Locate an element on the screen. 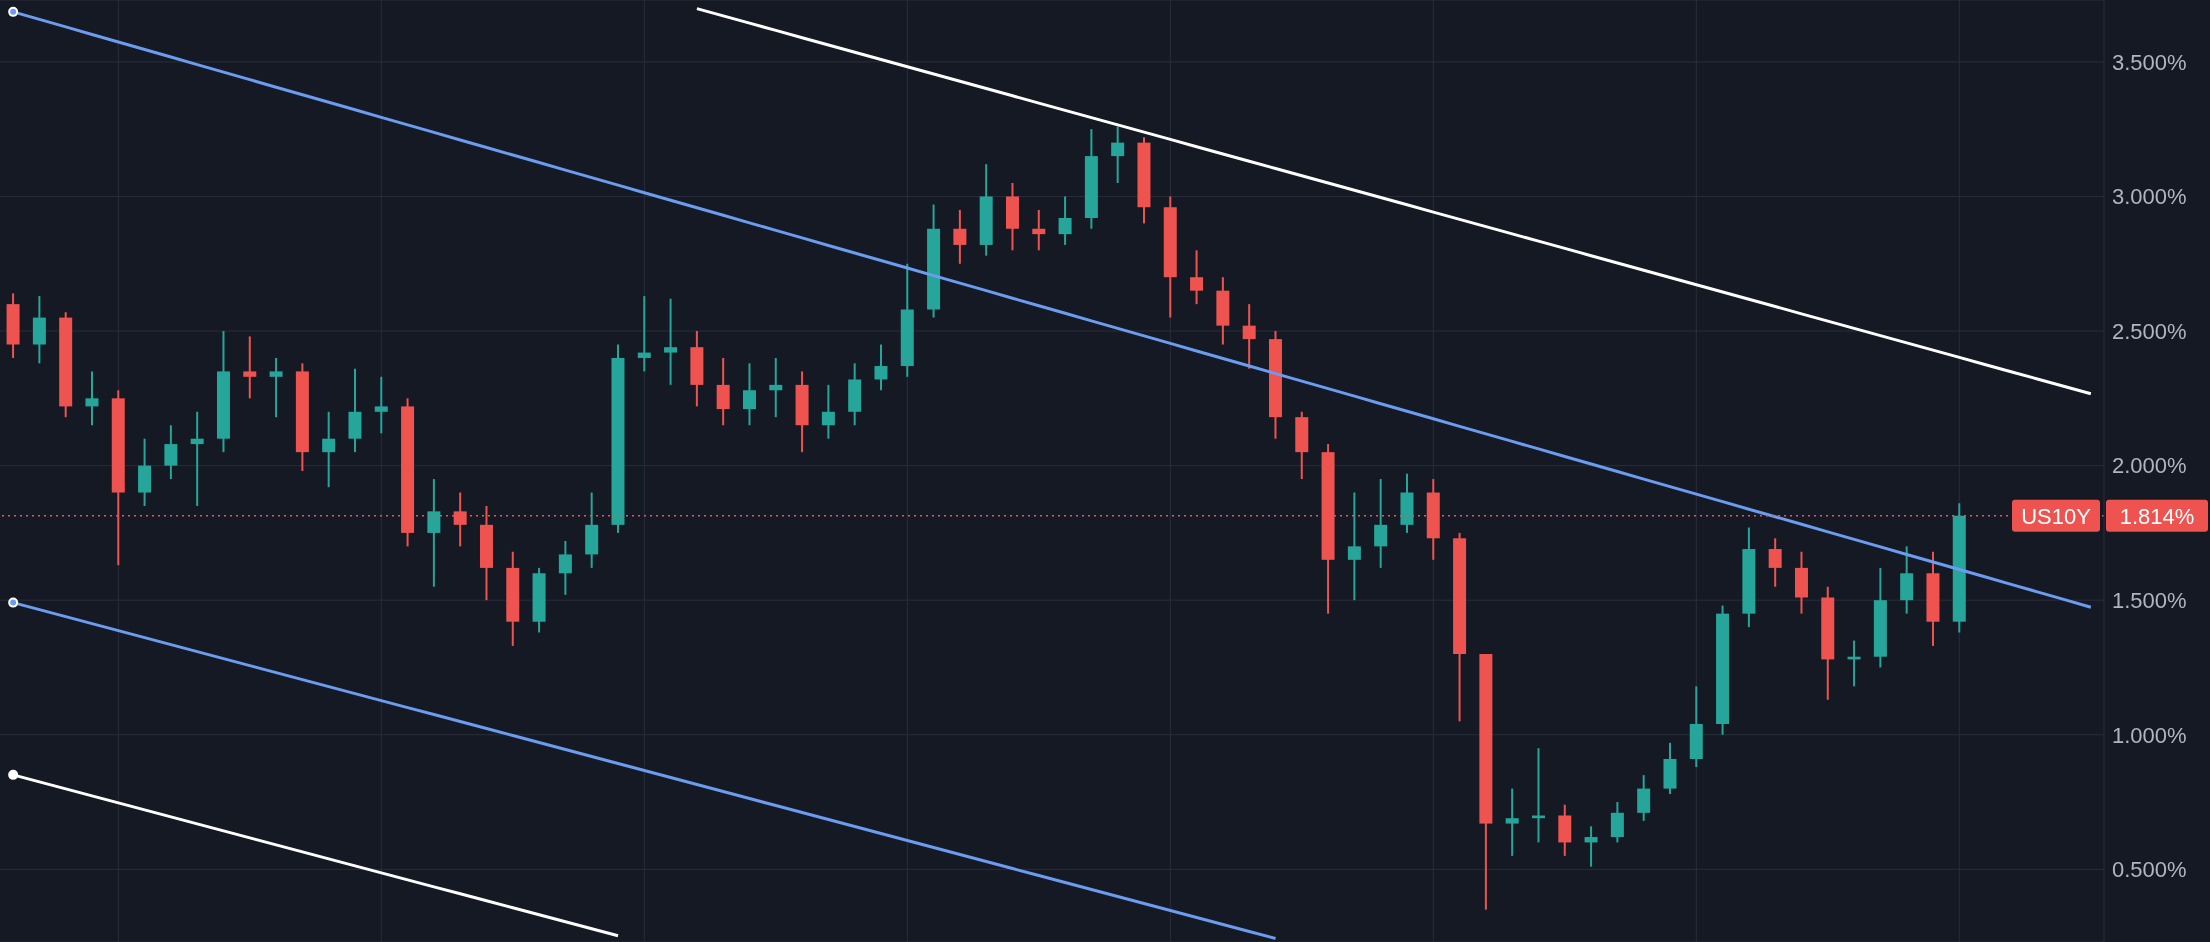  y-tick-label: 0.500% is located at coordinates (2149, 870).